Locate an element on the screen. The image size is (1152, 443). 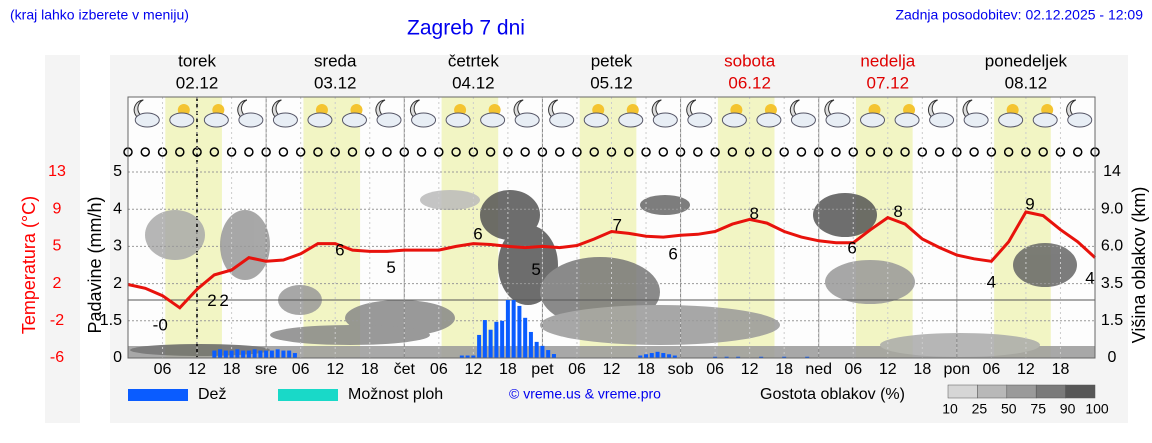
y-axis-title: Padavine (mm/h) is located at coordinates (95, 264).